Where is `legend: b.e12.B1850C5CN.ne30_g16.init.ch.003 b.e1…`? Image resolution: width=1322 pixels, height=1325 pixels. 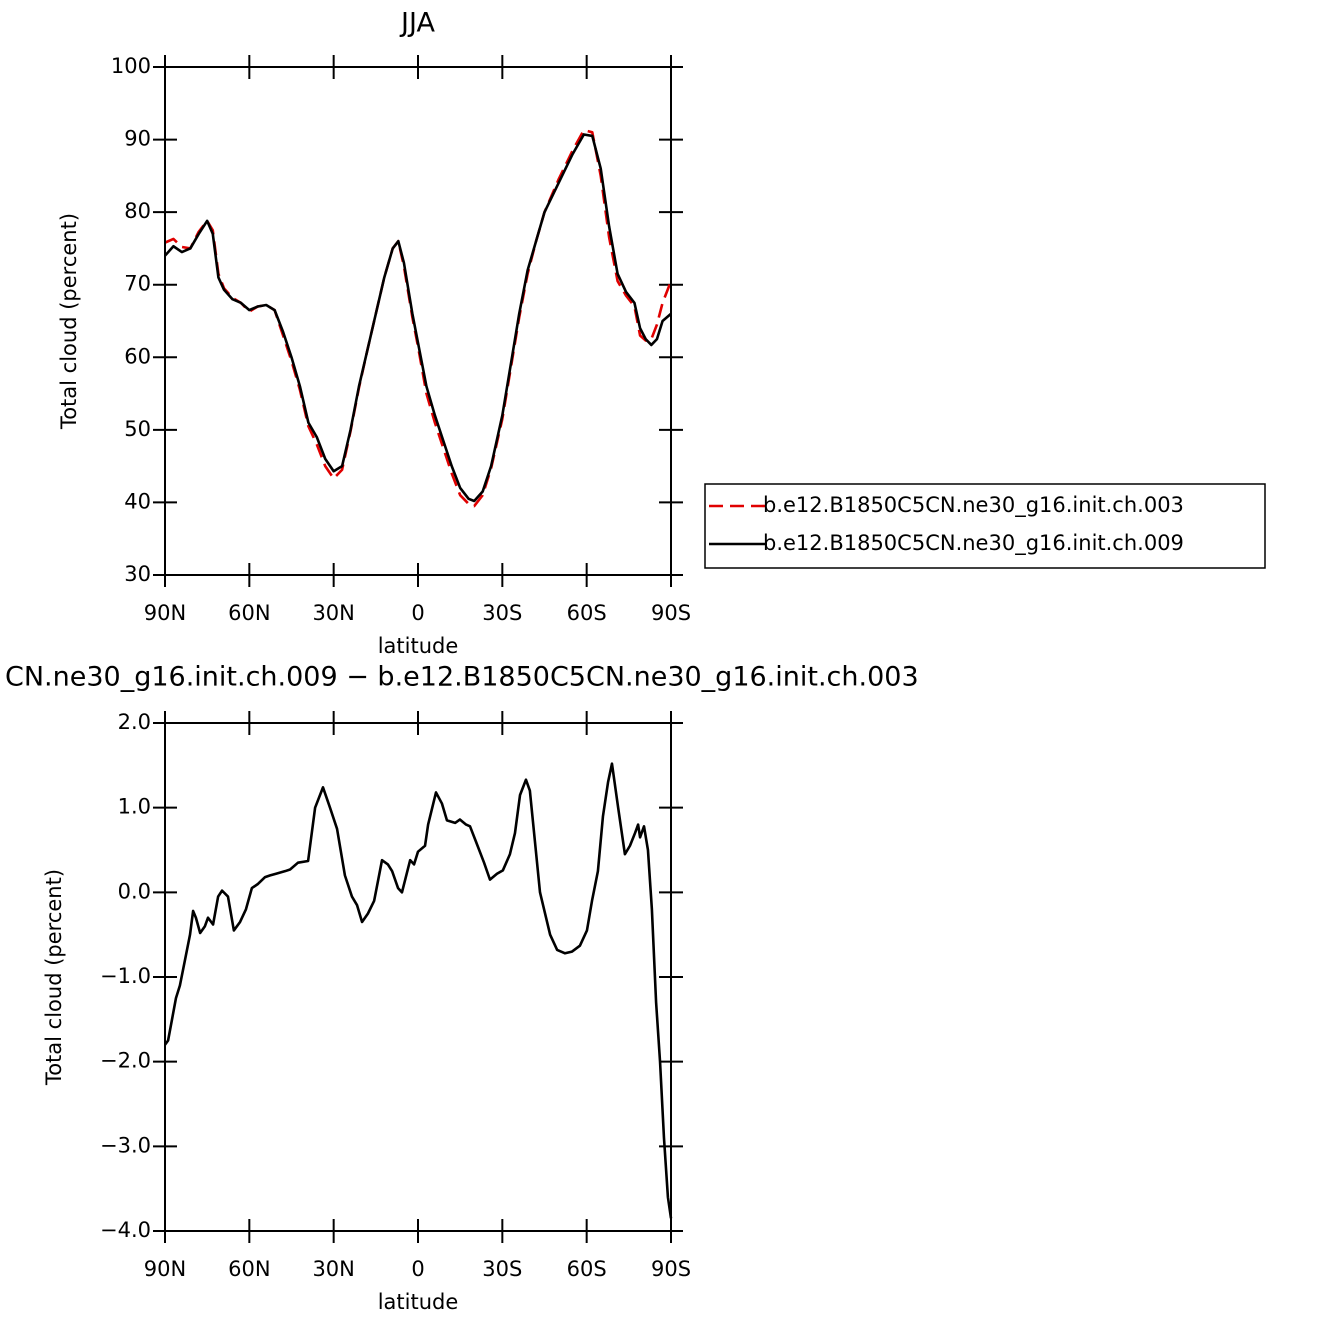
legend: b.e12.B1850C5CN.ne30_g16.init.ch.003 b.e1… is located at coordinates (985, 526).